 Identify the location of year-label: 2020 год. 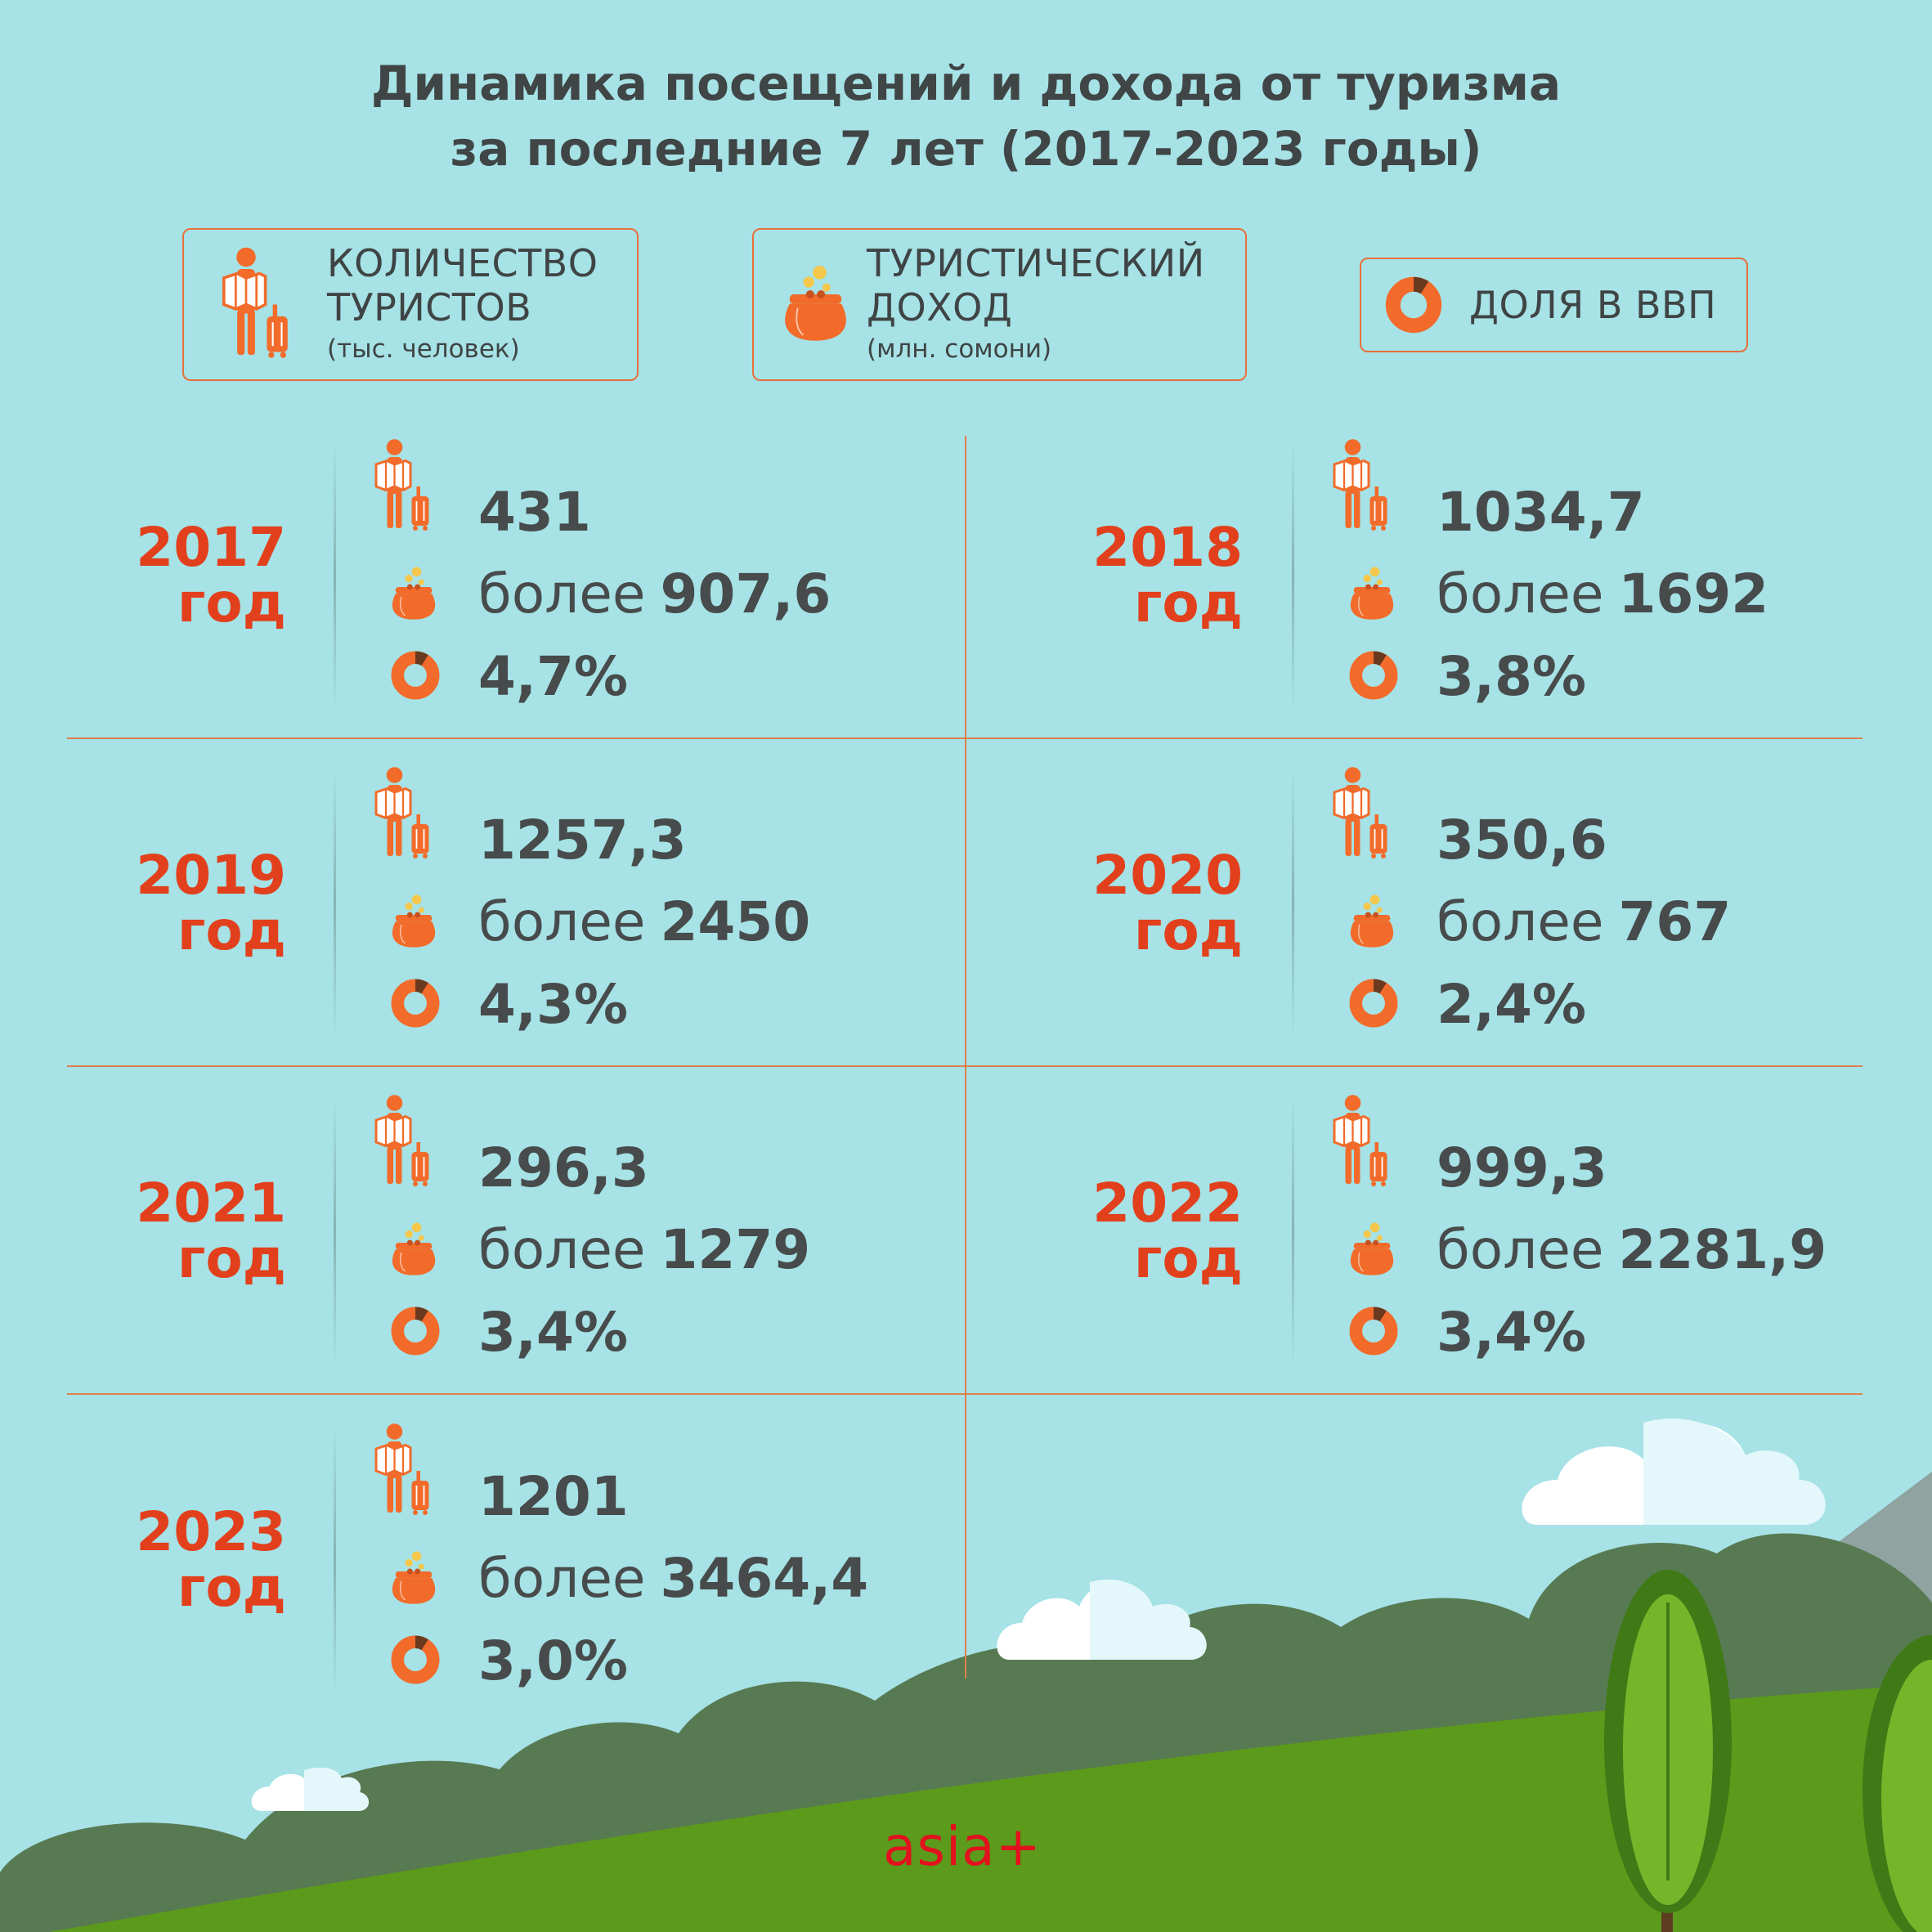
(1167, 903).